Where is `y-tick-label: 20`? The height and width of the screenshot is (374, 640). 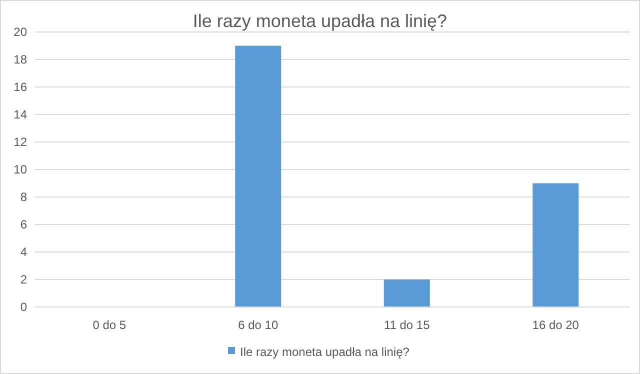
y-tick-label: 20 is located at coordinates (21, 32).